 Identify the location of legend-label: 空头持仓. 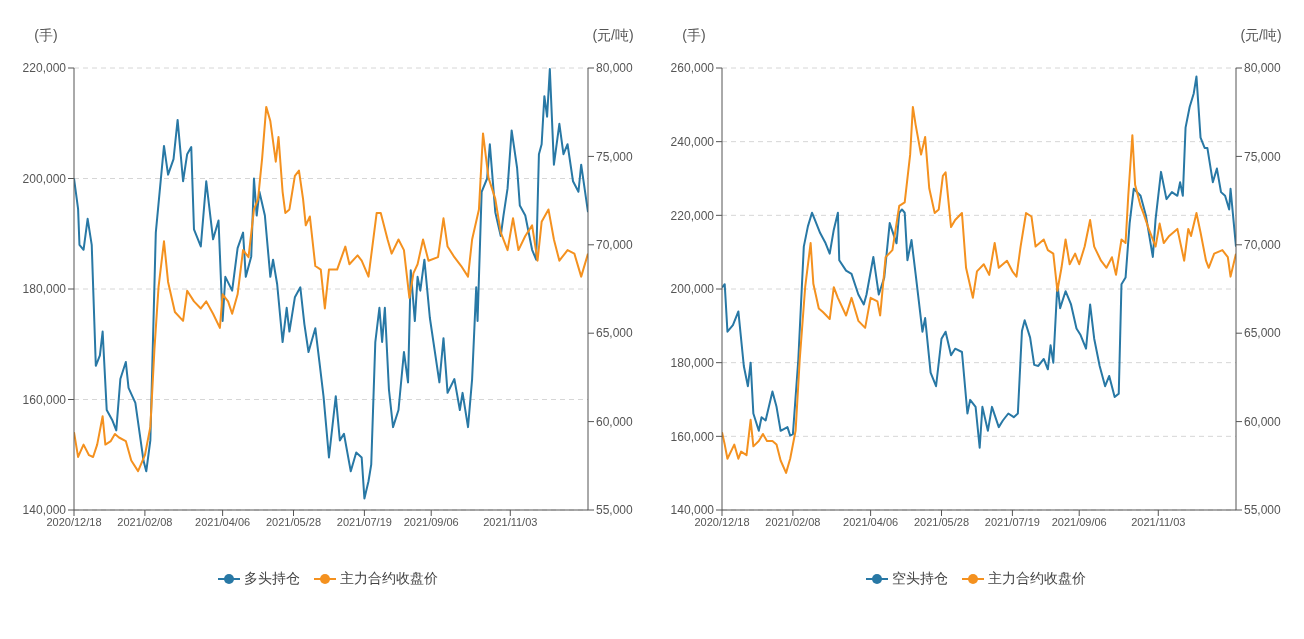
(919, 579).